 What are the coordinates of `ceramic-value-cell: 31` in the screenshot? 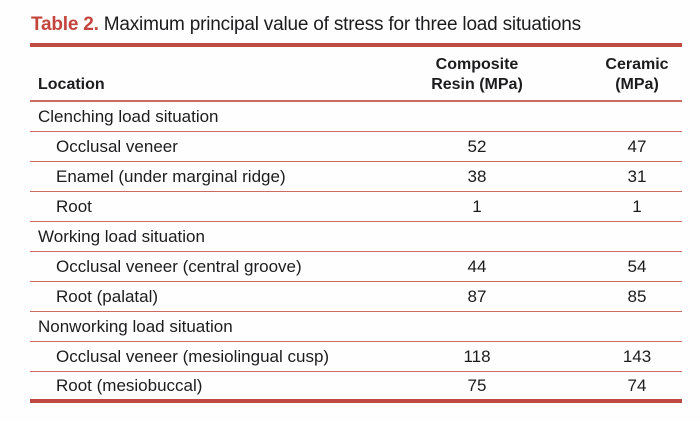 It's located at (622, 176).